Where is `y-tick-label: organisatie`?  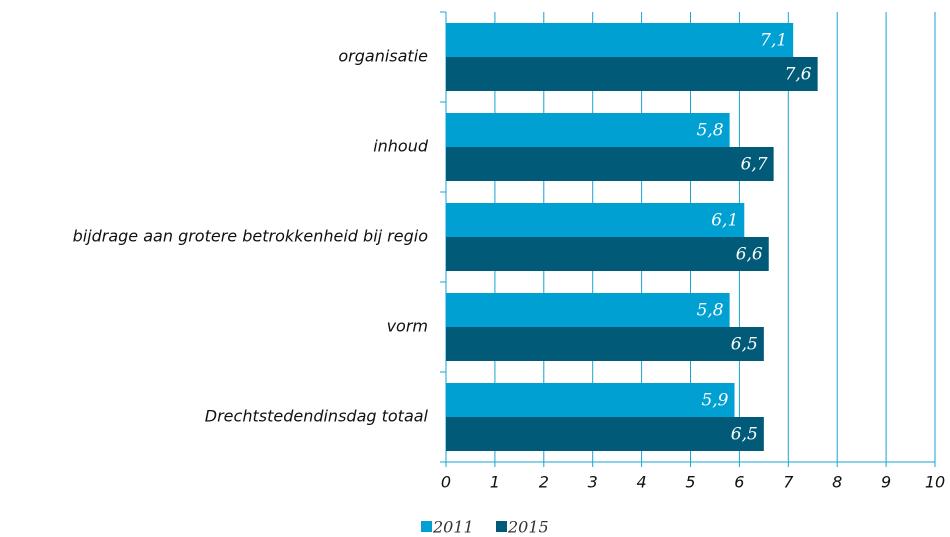 y-tick-label: organisatie is located at coordinates (383, 56).